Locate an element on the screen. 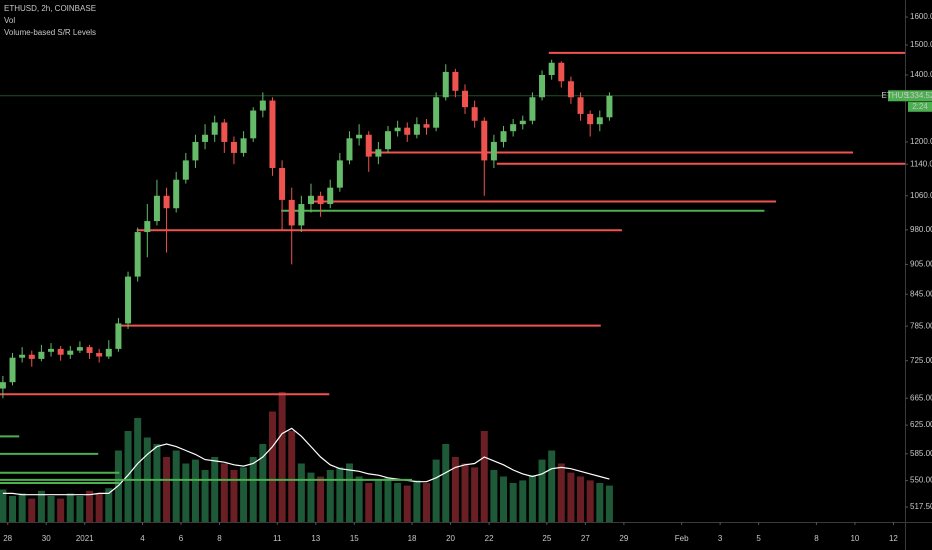 This screenshot has height=550, width=932. y-tick-label: 1140.00 is located at coordinates (921, 163).